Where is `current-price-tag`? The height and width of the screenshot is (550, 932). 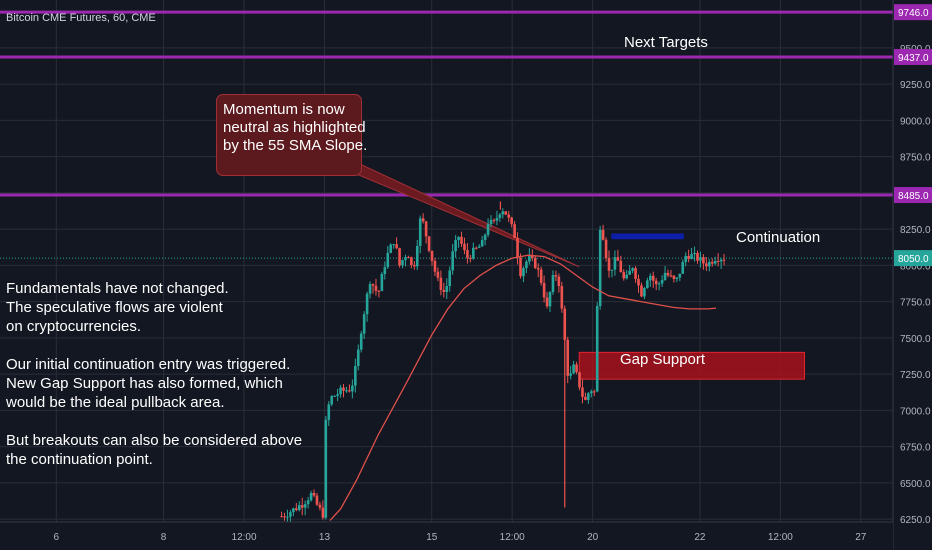
current-price-tag is located at coordinates (913, 258).